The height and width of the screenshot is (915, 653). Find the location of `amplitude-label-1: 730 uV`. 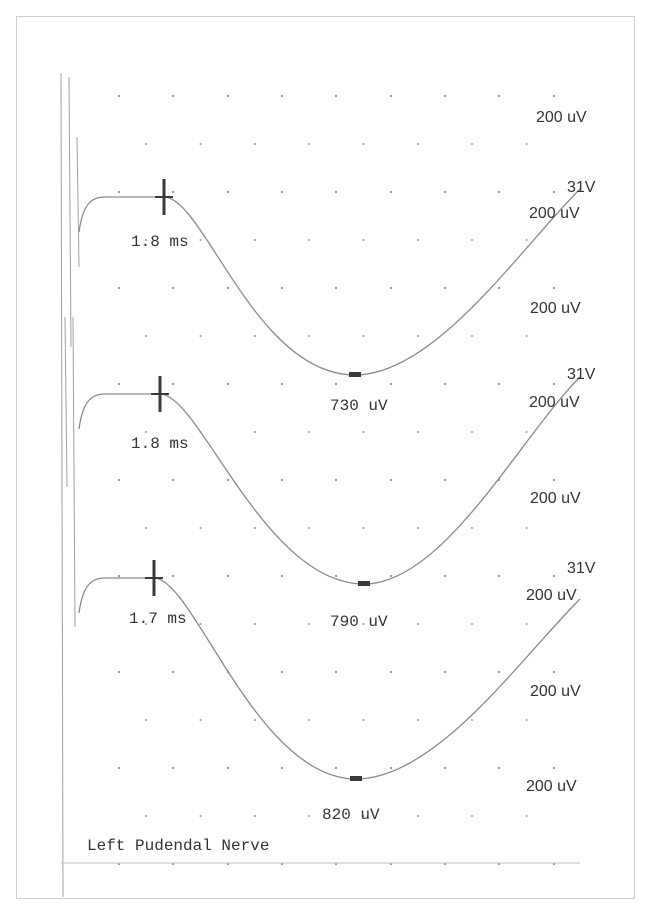

amplitude-label-1: 730 uV is located at coordinates (359, 406).